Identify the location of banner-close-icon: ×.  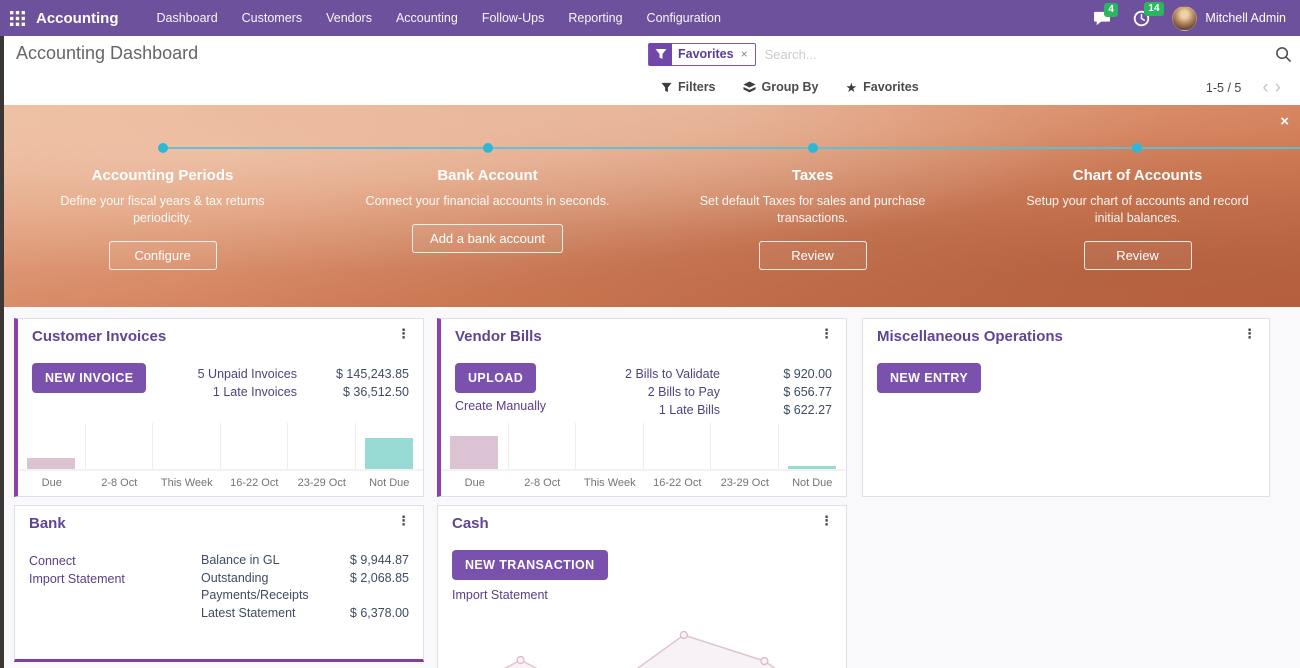
(1284, 121).